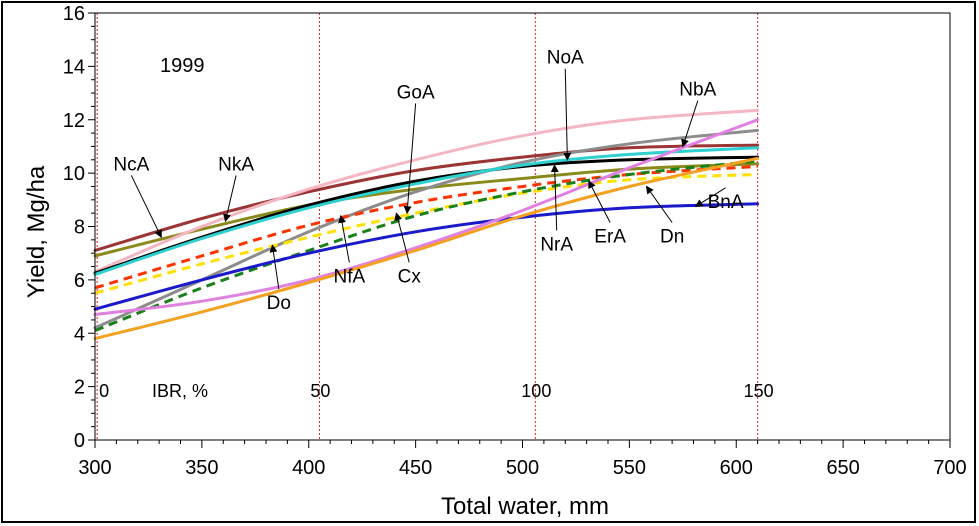  Describe the element at coordinates (350, 277) in the screenshot. I see `annotation-label-nfa: NfA` at that location.